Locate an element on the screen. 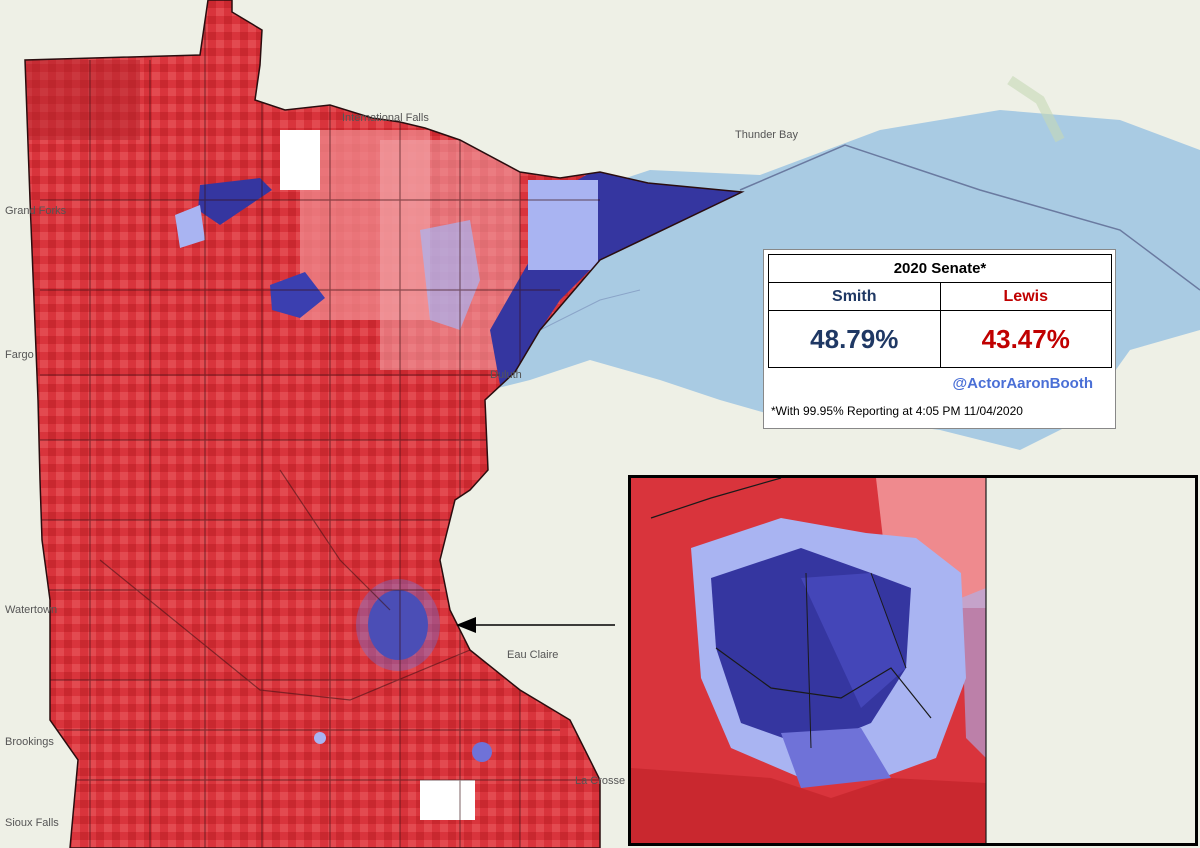  rochester-dem is located at coordinates (482, 752).